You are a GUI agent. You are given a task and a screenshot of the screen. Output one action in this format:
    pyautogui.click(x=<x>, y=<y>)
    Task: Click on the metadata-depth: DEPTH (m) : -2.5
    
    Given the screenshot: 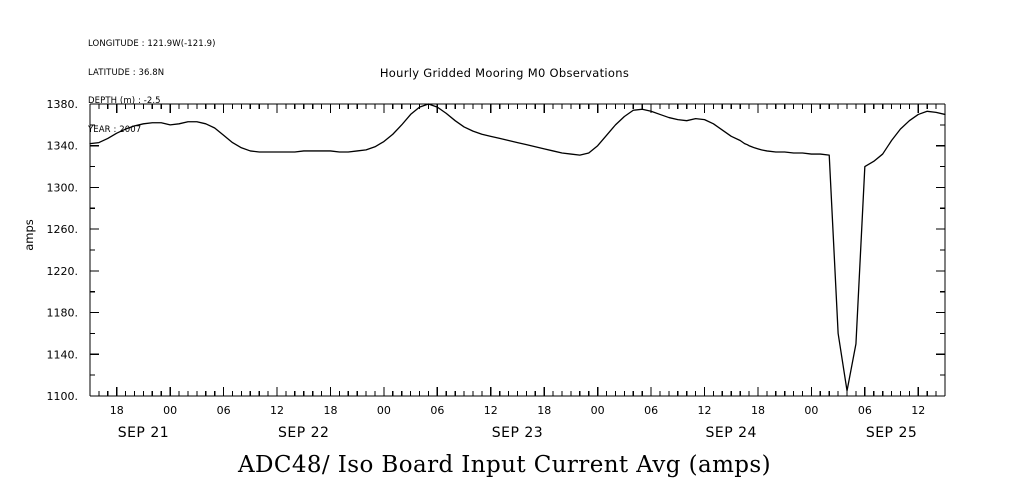 What is the action you would take?
    pyautogui.click(x=124, y=101)
    